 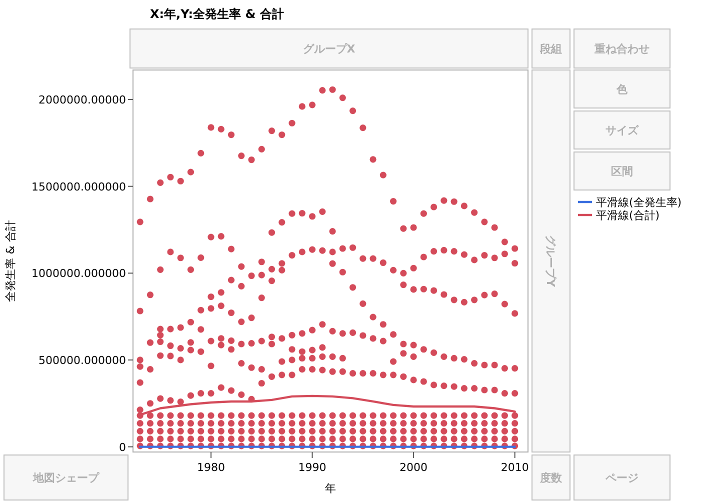 What do you see at coordinates (122, 447) in the screenshot?
I see `y-tick-label: 0` at bounding box center [122, 447].